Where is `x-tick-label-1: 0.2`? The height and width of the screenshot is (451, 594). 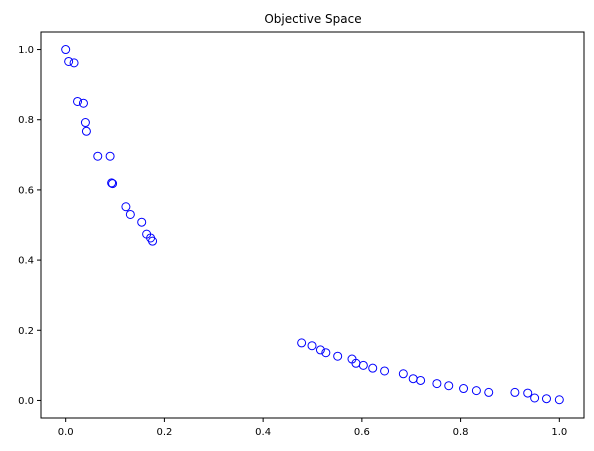 x-tick-label-1: 0.2 is located at coordinates (164, 432).